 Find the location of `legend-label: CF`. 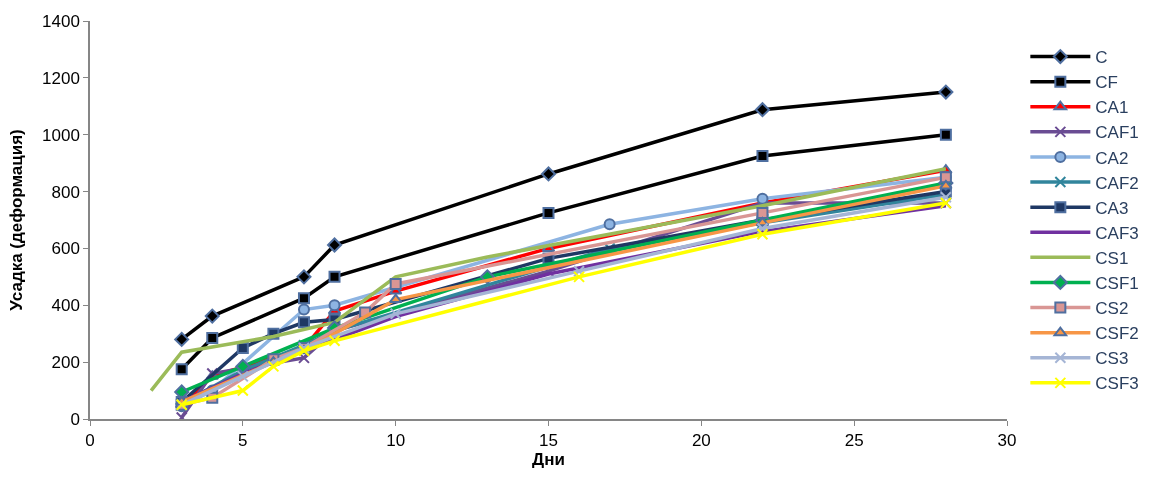

legend-label: CF is located at coordinates (1107, 83).